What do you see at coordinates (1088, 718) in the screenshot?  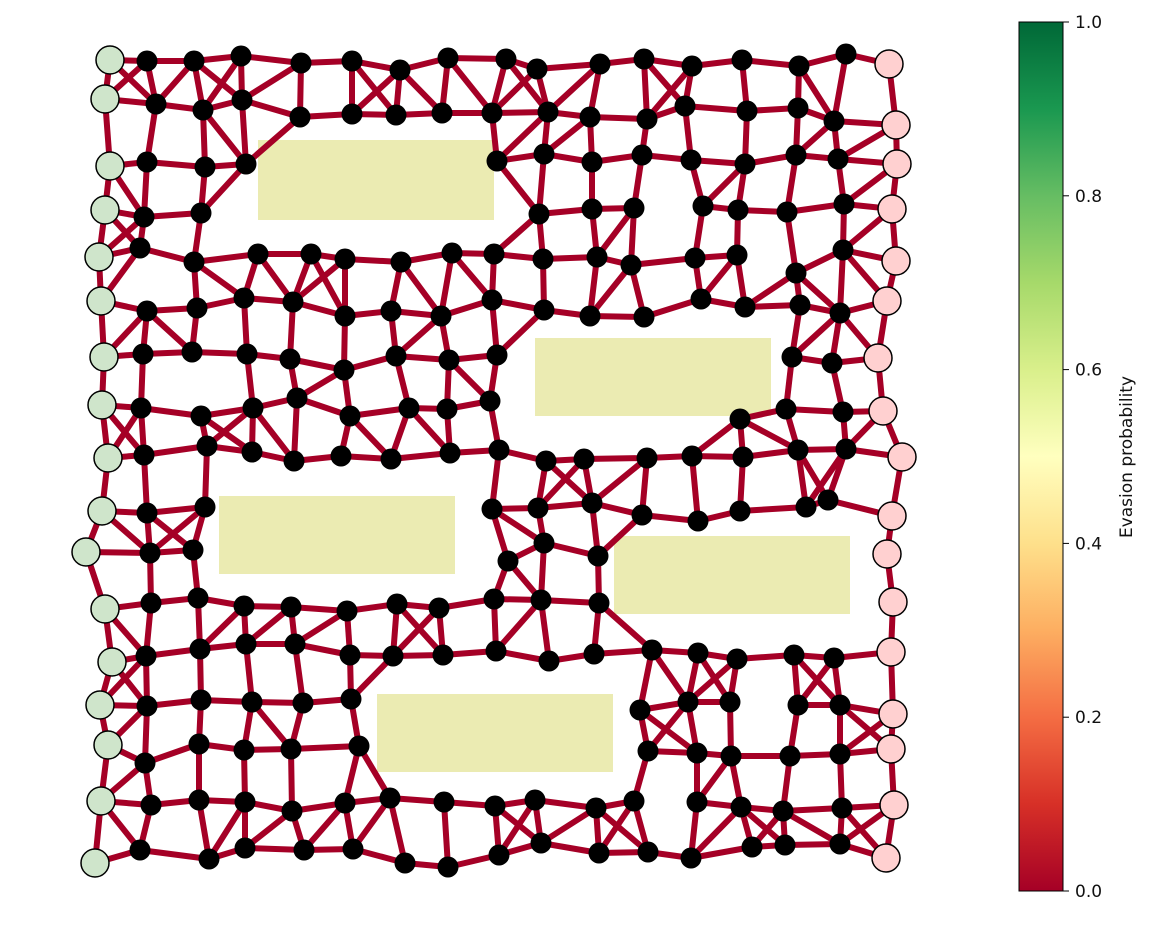 I see `colorbar-tick-label: 0.2` at bounding box center [1088, 718].